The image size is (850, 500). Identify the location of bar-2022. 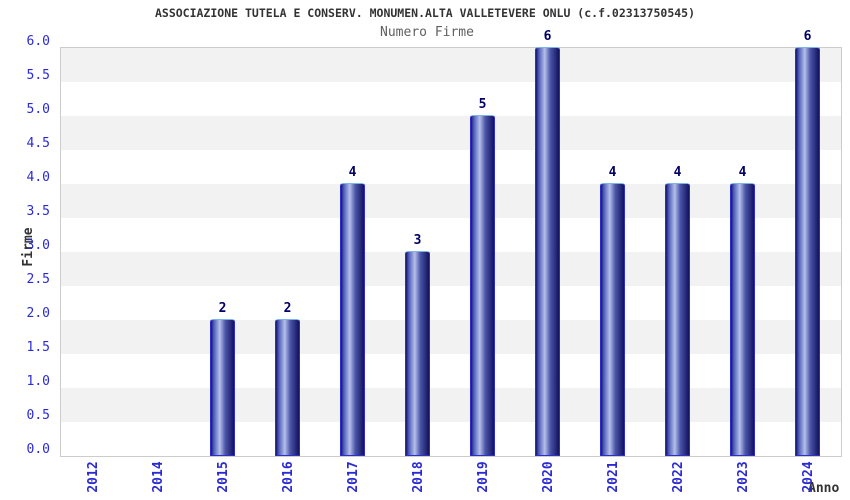
(677, 319).